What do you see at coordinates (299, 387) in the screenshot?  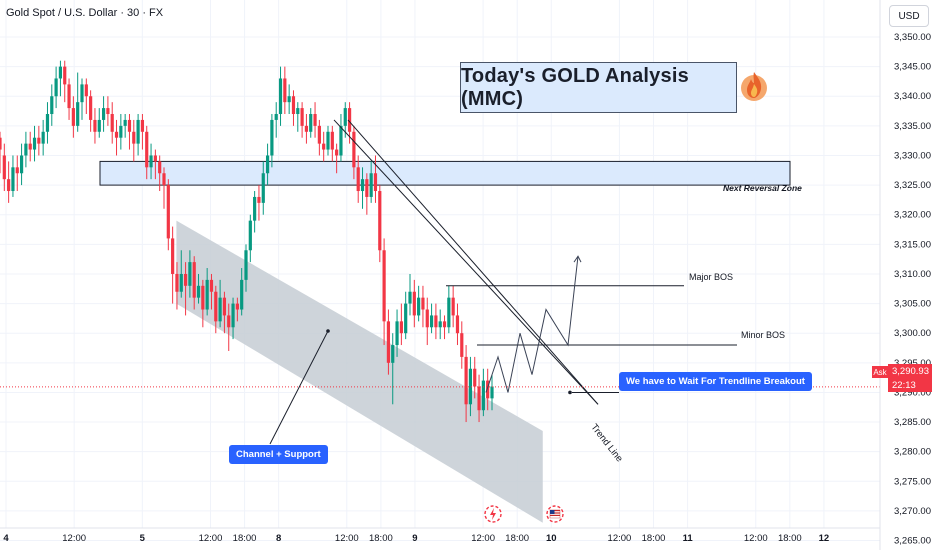 I see `channel-pointer` at bounding box center [299, 387].